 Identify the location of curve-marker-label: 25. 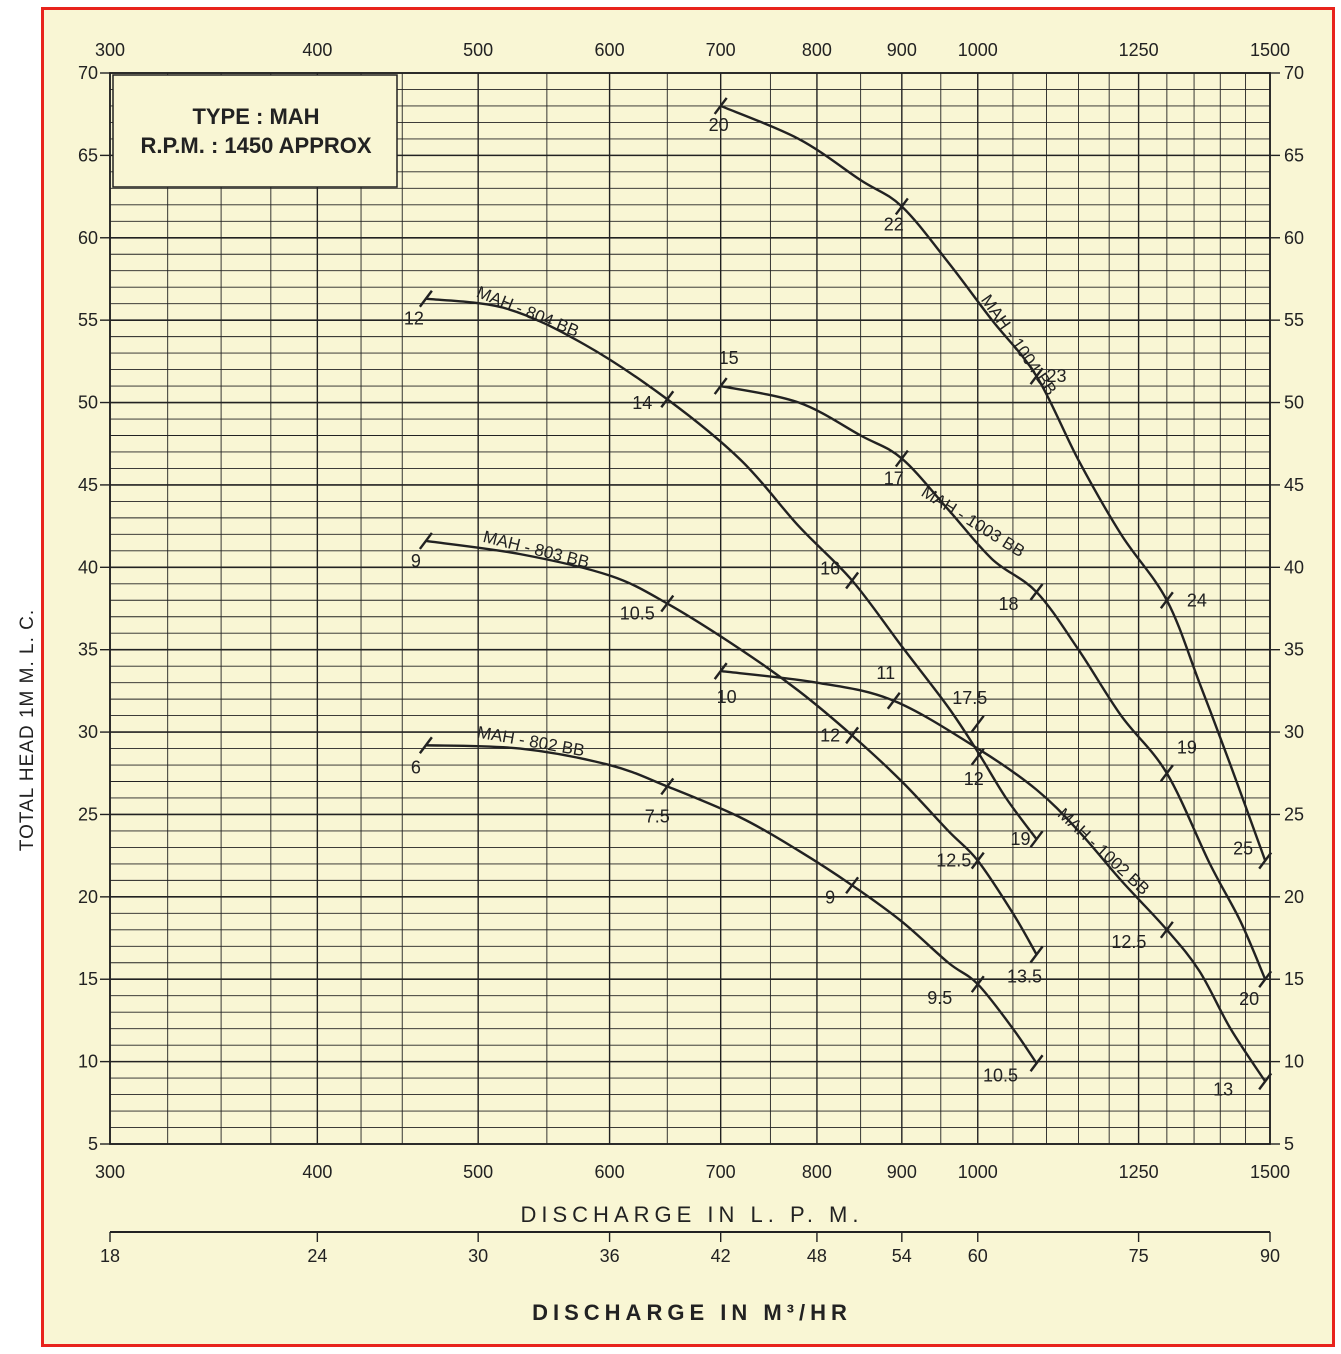
(1243, 849).